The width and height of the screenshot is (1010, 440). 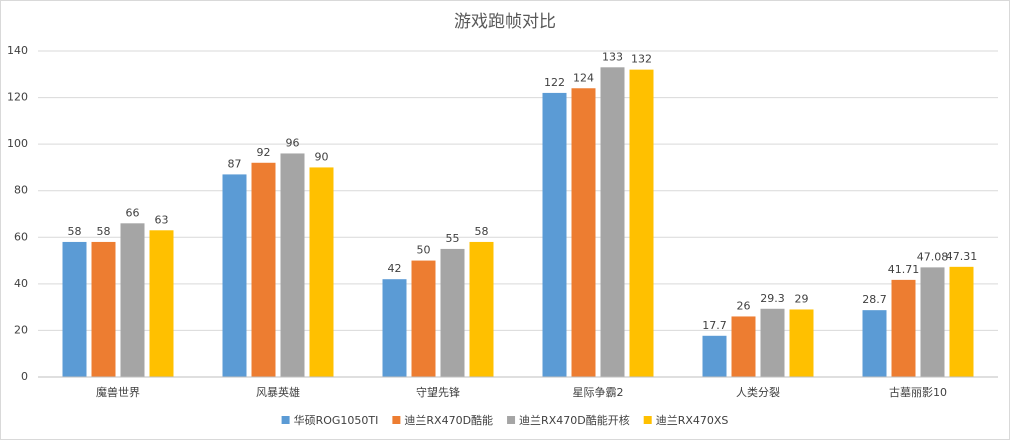 I want to click on data-label: 50, so click(x=424, y=250).